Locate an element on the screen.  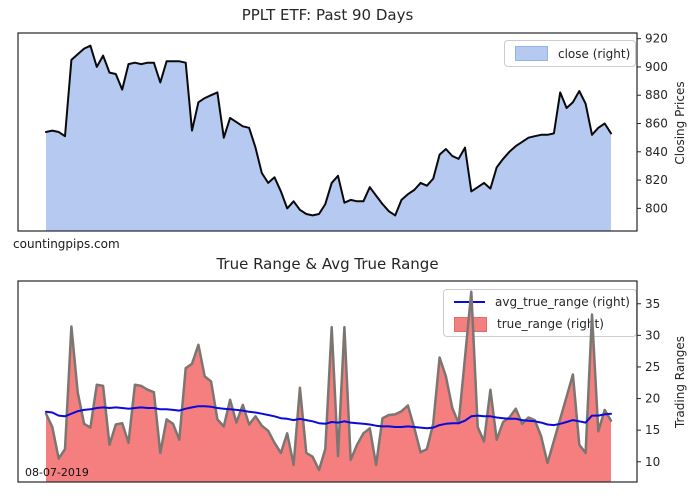
y-tick-label: 10 is located at coordinates (652, 462).